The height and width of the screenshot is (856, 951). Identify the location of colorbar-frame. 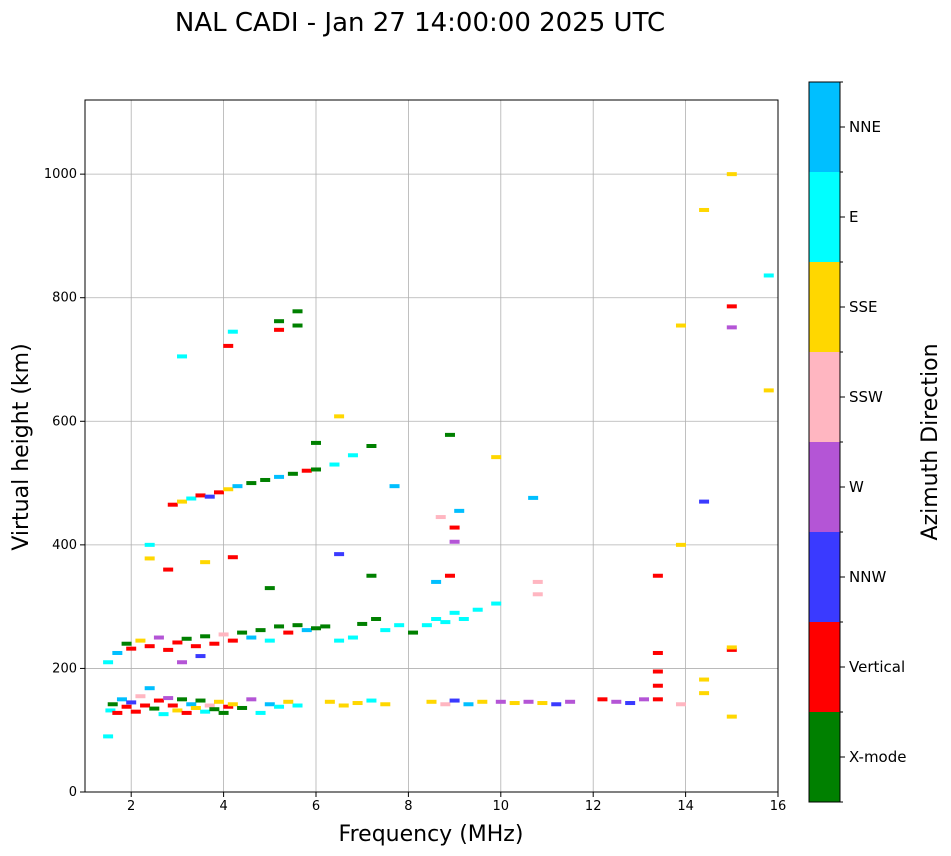
(824, 442).